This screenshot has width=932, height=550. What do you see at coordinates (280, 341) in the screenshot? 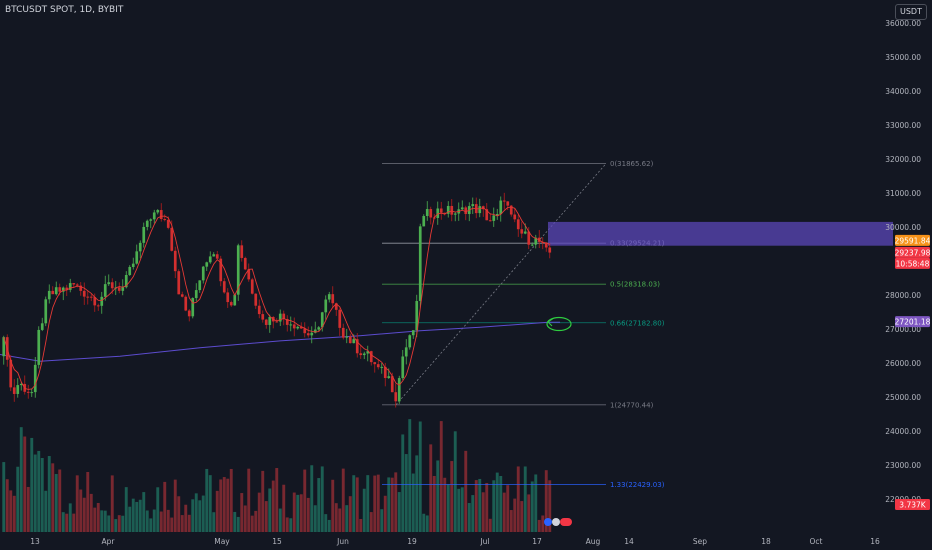
I see `long-ma-line` at bounding box center [280, 341].